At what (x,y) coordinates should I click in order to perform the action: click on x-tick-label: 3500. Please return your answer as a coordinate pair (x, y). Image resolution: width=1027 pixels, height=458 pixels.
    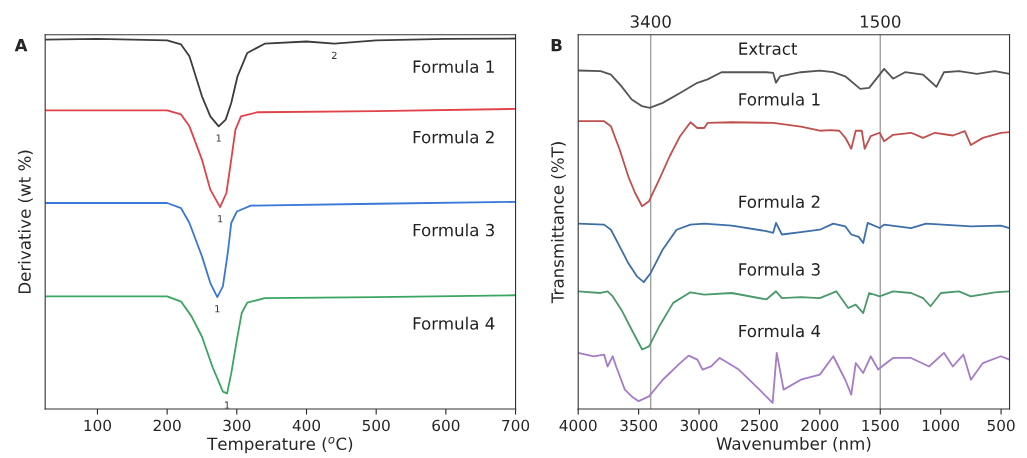
    Looking at the image, I should click on (639, 425).